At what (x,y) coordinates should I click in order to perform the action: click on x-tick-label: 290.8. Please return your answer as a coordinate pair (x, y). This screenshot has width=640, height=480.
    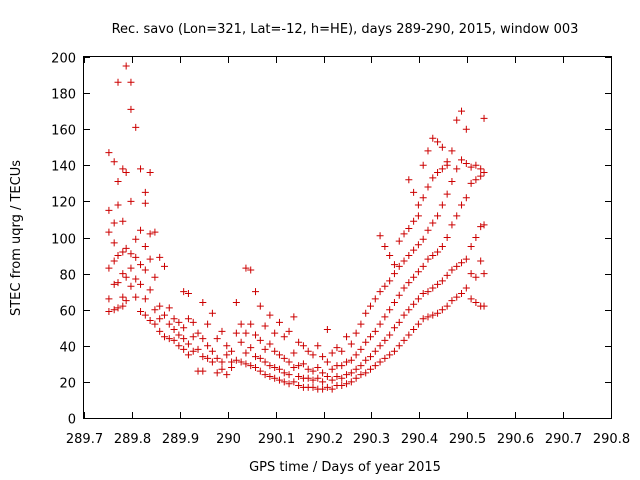
    Looking at the image, I should click on (611, 439).